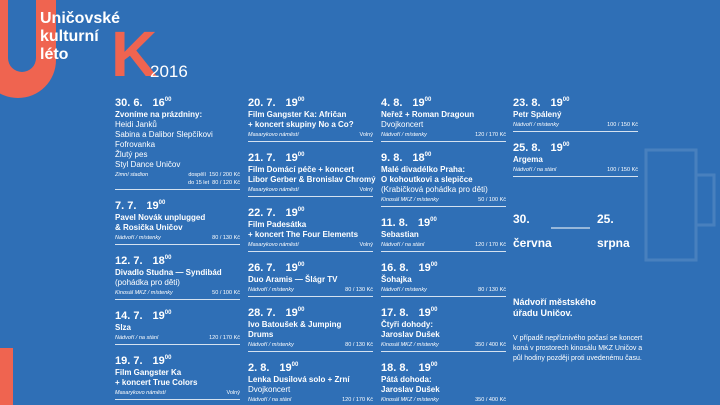 This screenshot has width=720, height=405. I want to click on event-date: 20. 7., so click(262, 103).